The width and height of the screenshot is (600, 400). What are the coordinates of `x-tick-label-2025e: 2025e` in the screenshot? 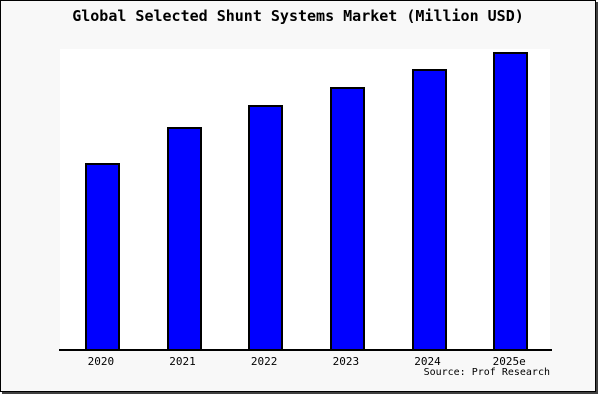 It's located at (509, 361).